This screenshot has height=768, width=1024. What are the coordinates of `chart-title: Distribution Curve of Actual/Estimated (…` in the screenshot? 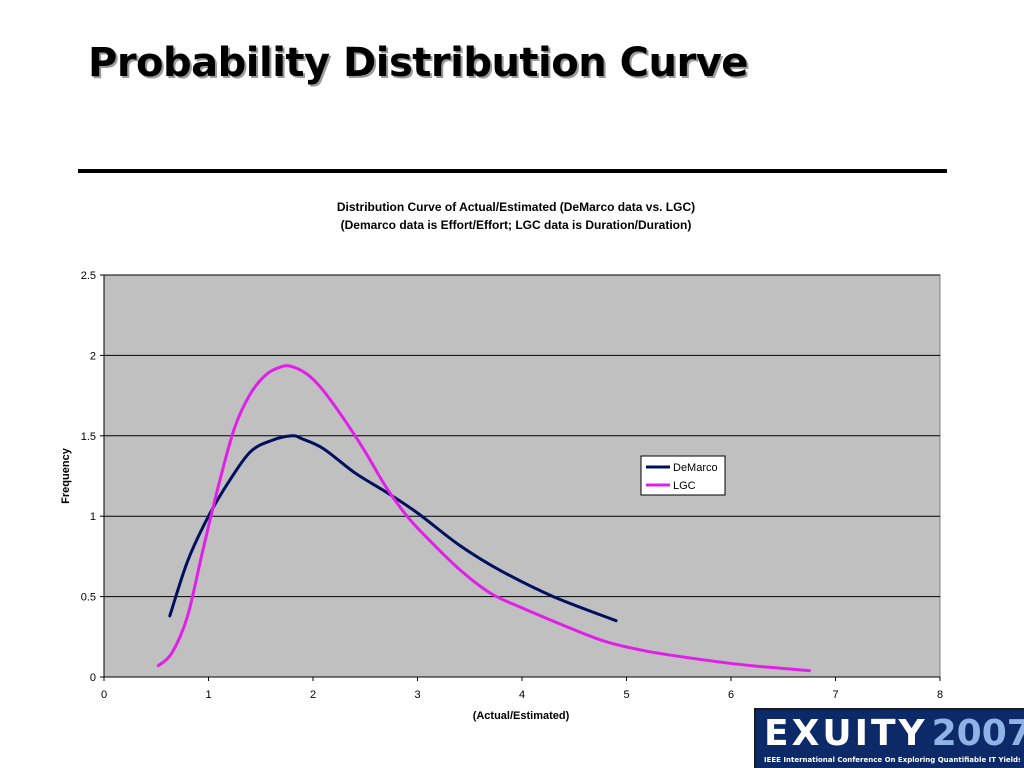 It's located at (516, 207).